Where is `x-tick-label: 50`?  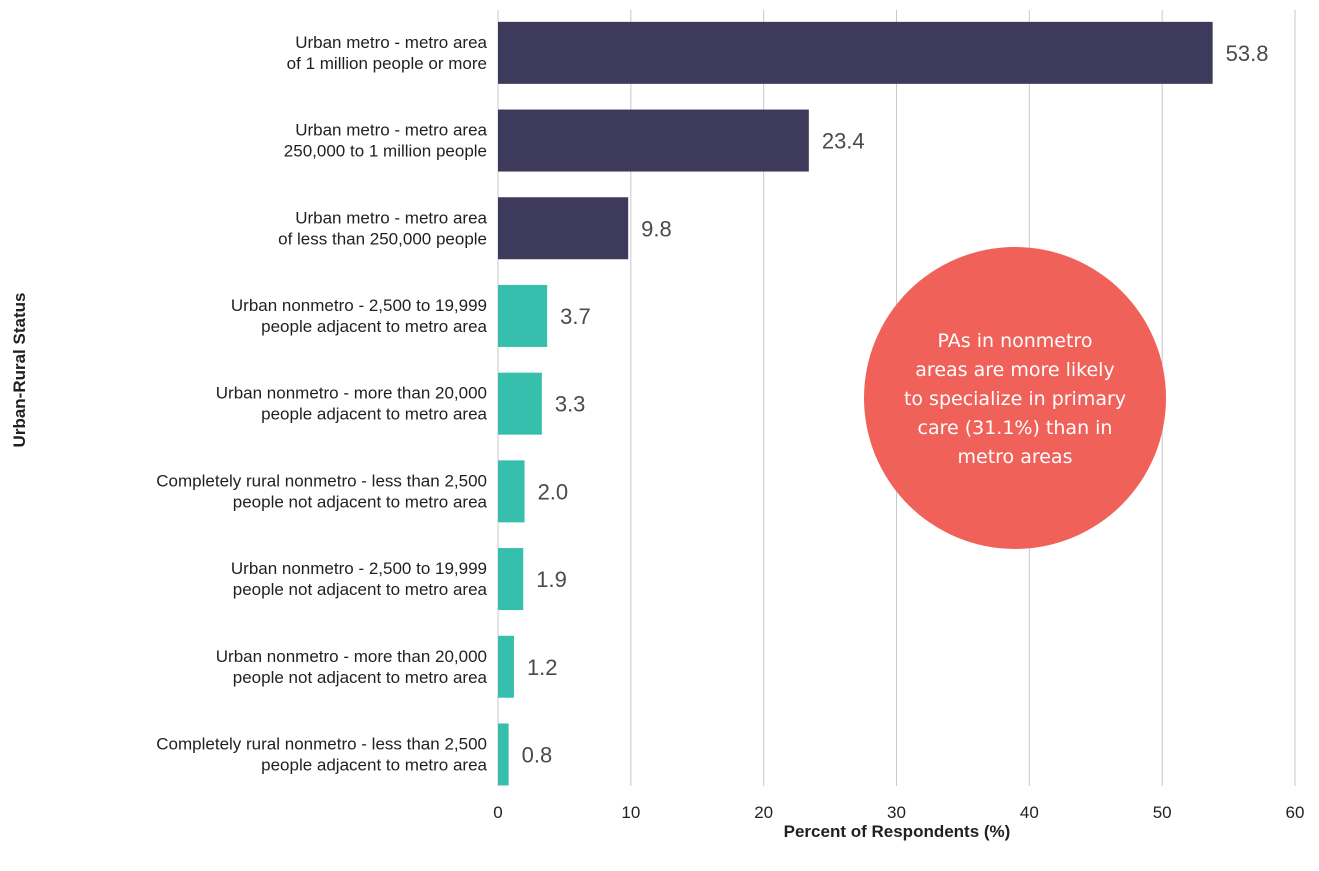
x-tick-label: 50 is located at coordinates (1162, 812).